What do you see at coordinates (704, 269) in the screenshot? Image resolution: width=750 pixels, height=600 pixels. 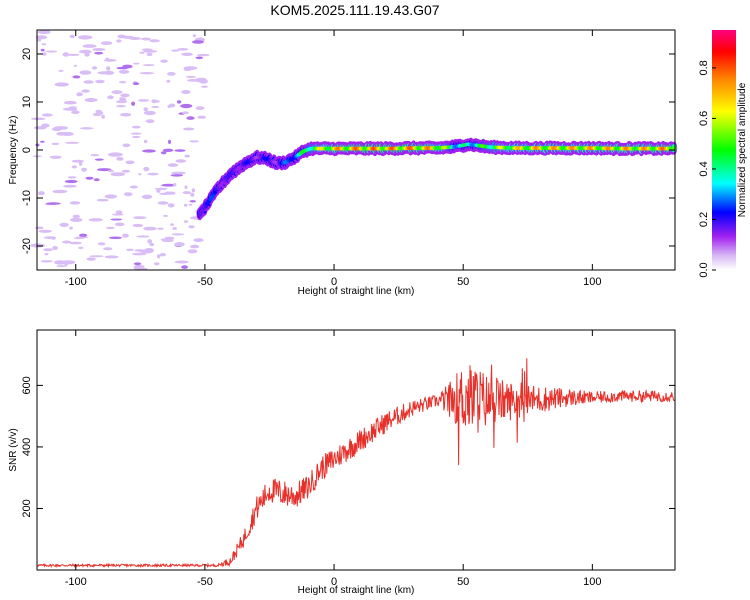 I see `colorbar-tick-label: 0.0` at bounding box center [704, 269].